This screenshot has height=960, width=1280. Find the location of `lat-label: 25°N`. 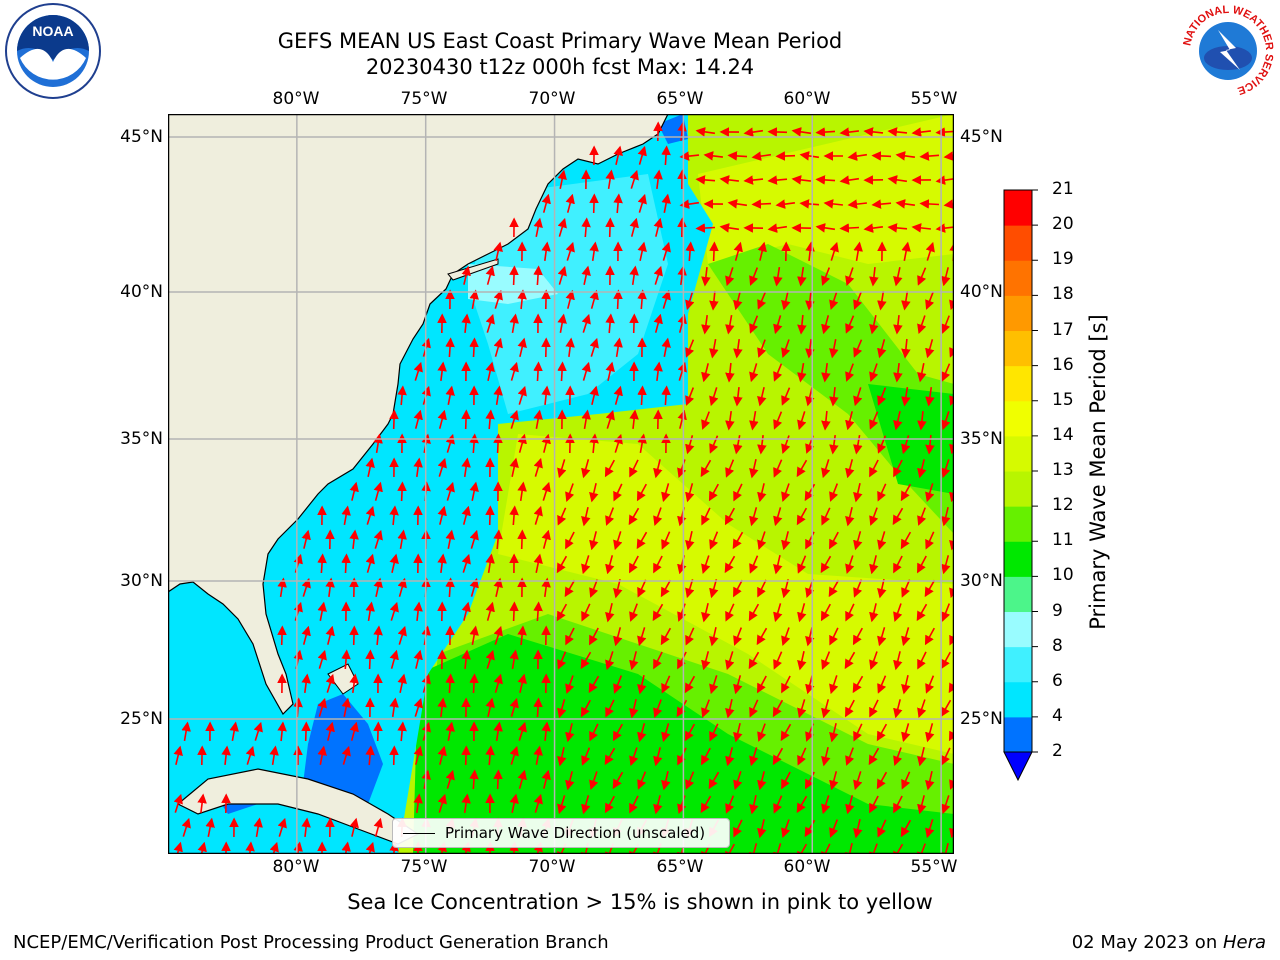

lat-label: 25°N is located at coordinates (141, 719).